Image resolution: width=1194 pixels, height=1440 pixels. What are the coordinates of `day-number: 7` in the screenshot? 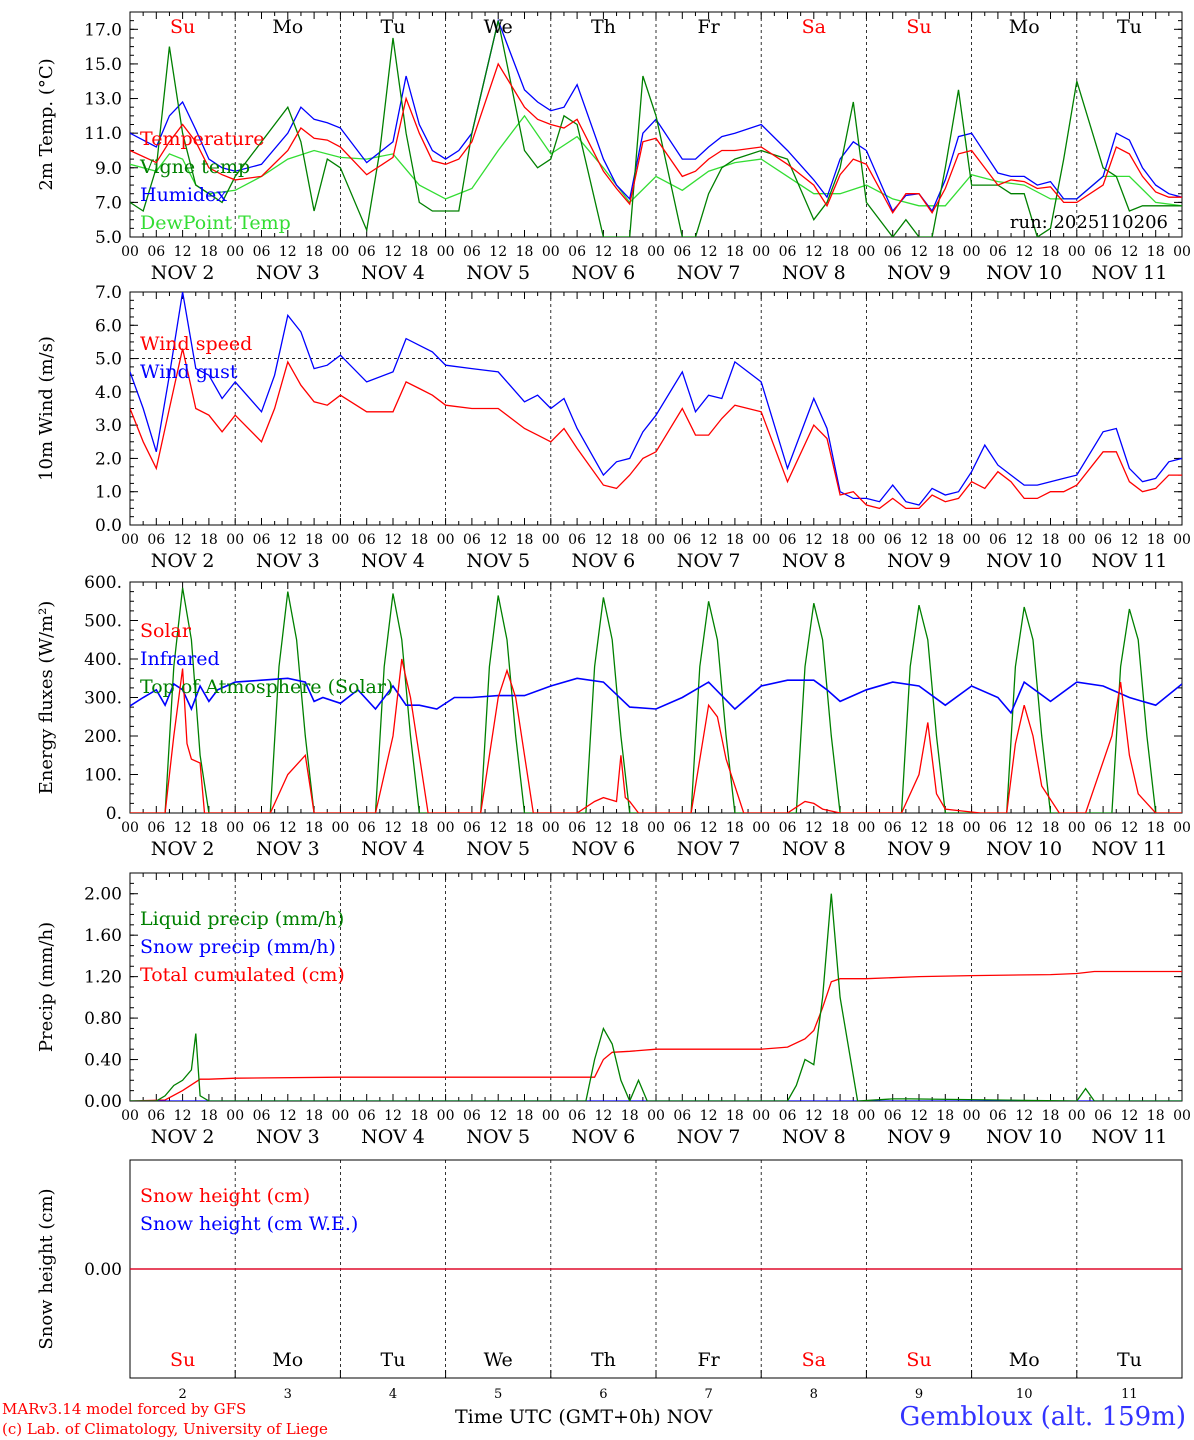 It's located at (708, 1393).